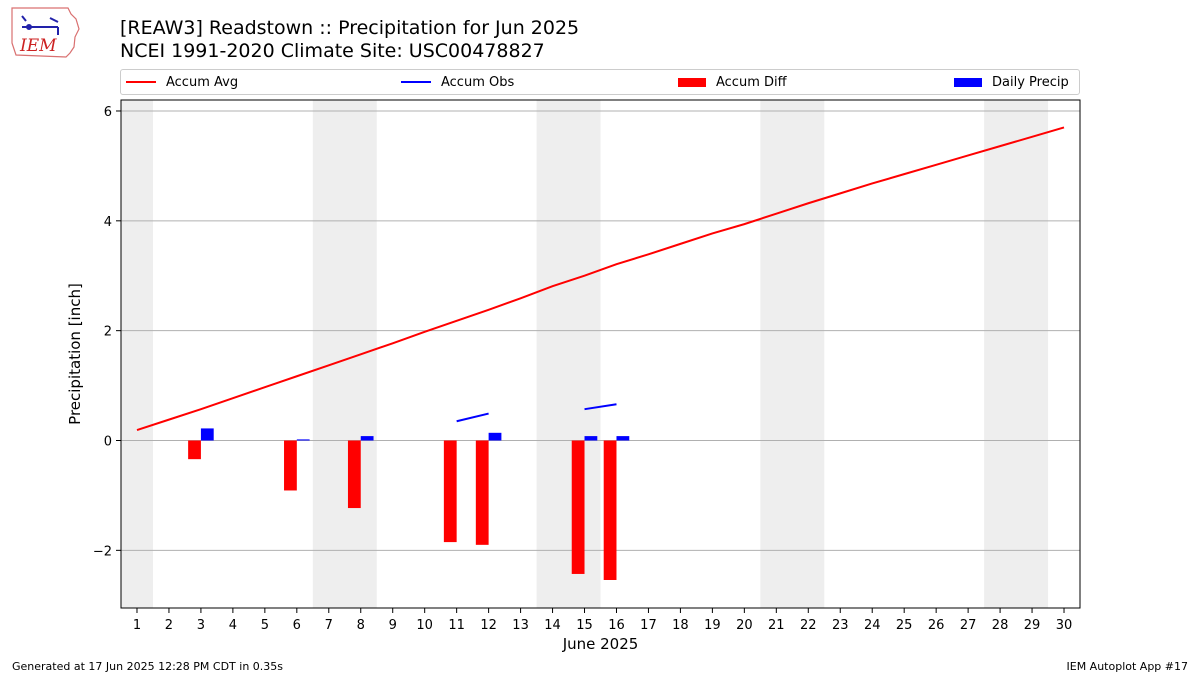 The width and height of the screenshot is (1200, 675). I want to click on x-tick-label: 2, so click(169, 625).